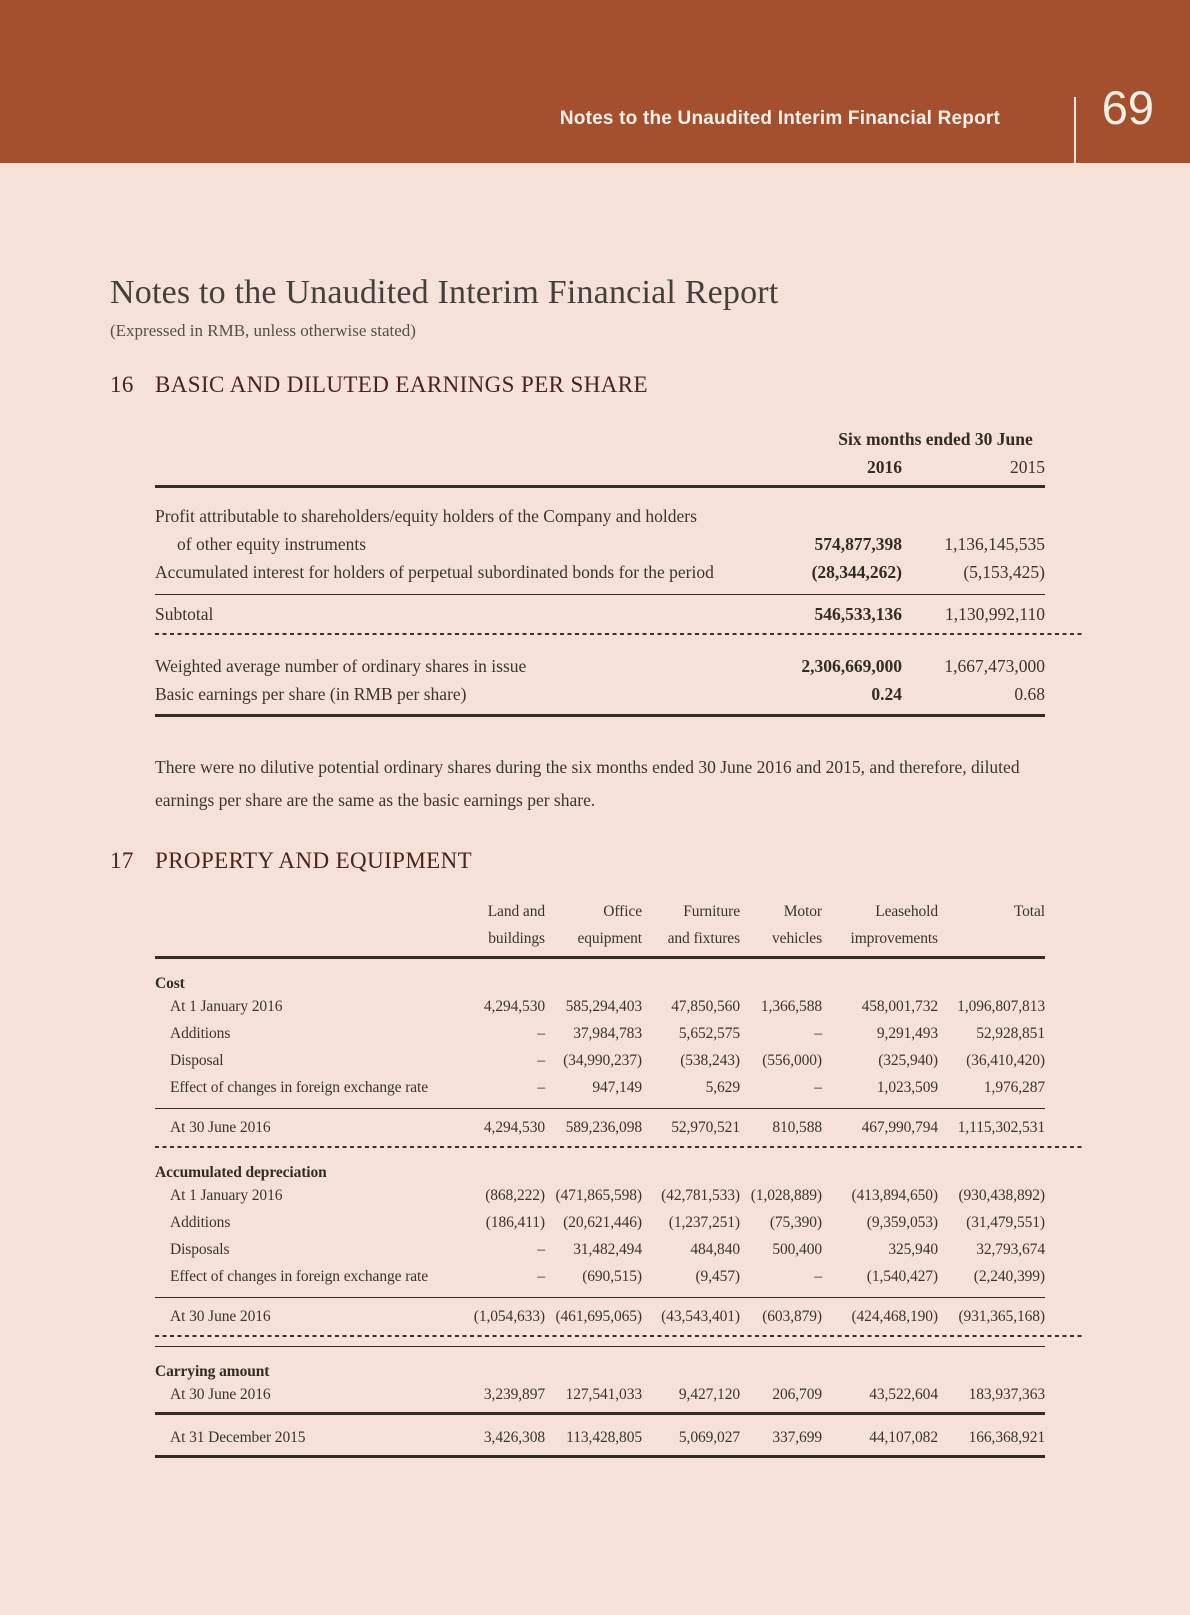 This screenshot has width=1190, height=1615. What do you see at coordinates (184, 613) in the screenshot?
I see `row-label: Subtotal` at bounding box center [184, 613].